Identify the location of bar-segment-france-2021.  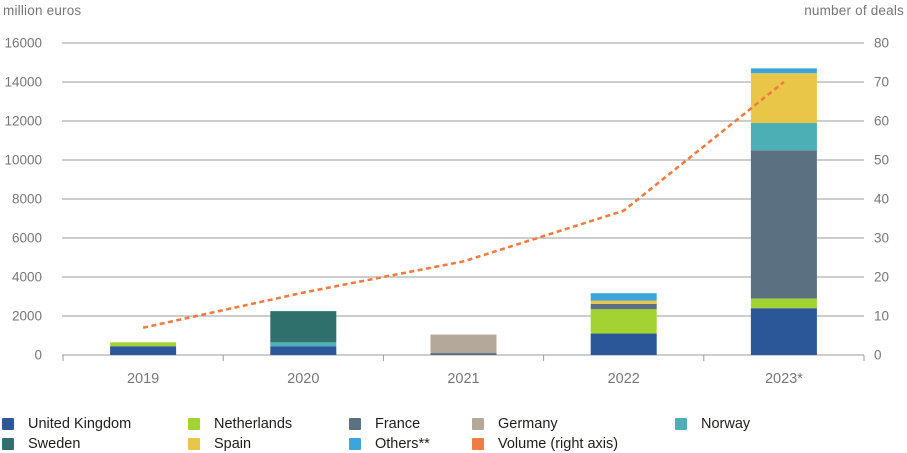
(463, 354).